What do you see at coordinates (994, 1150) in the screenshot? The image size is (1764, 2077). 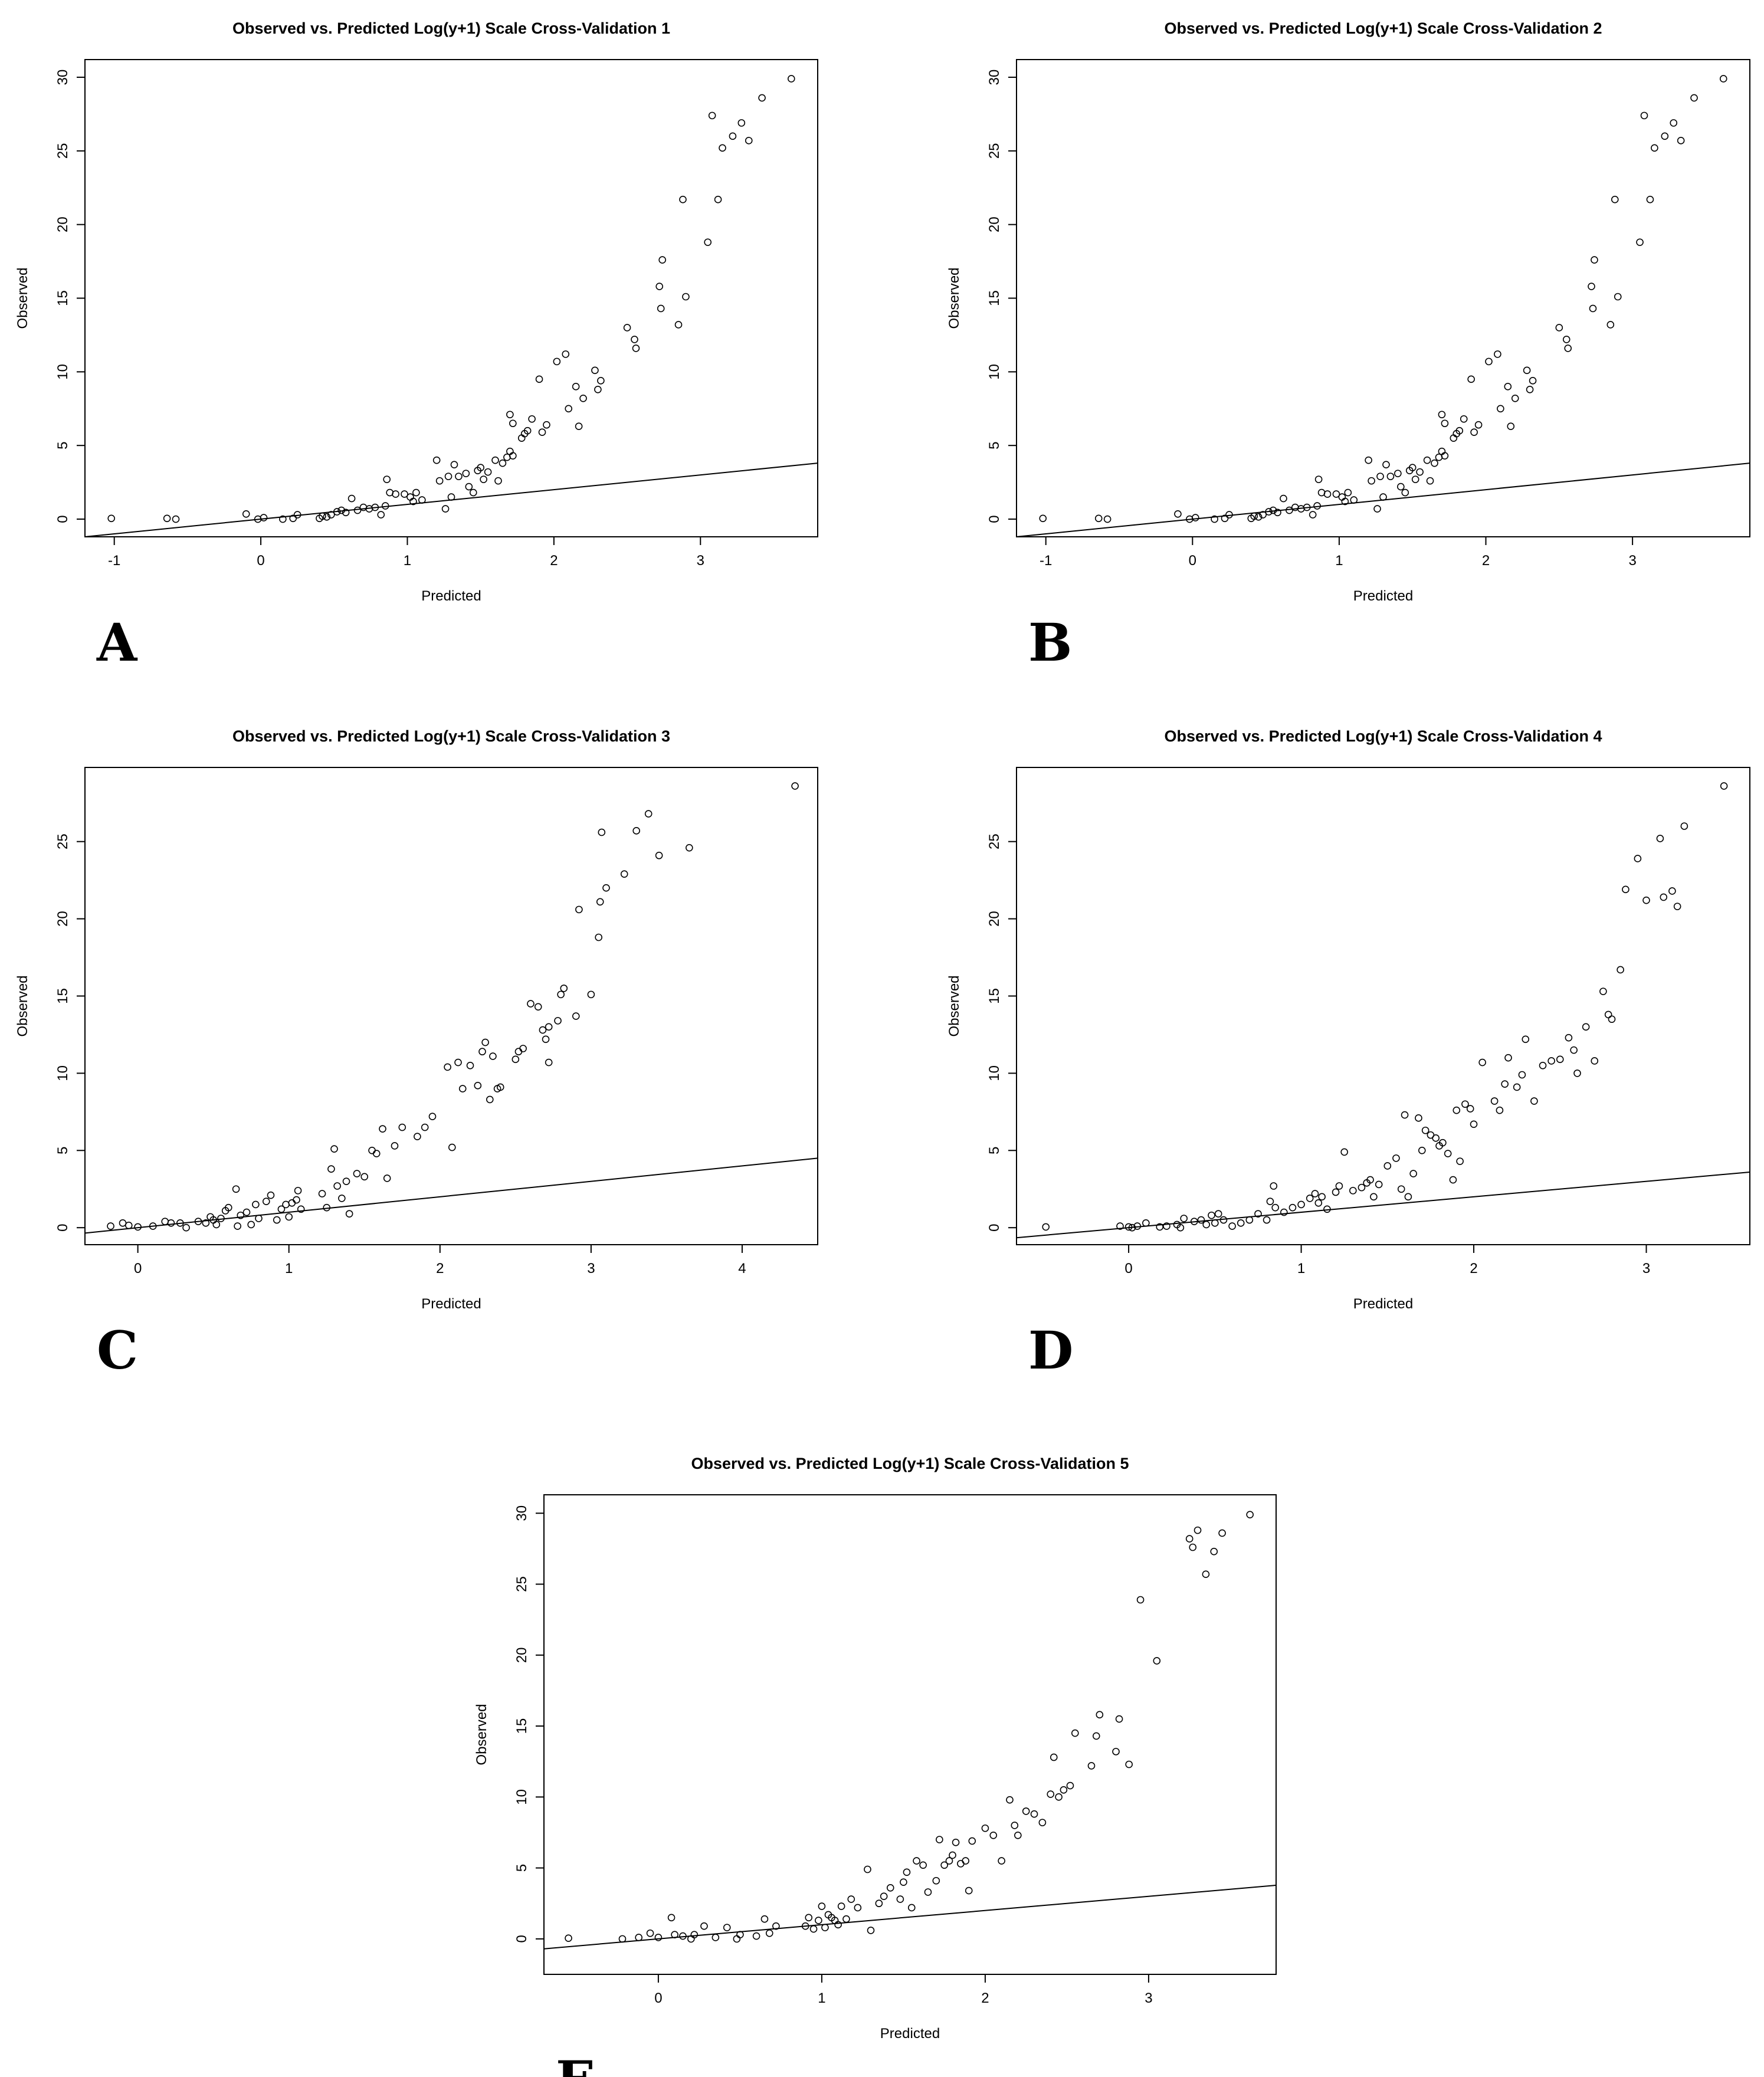 I see `panel-d-y-tick-label: 5` at bounding box center [994, 1150].